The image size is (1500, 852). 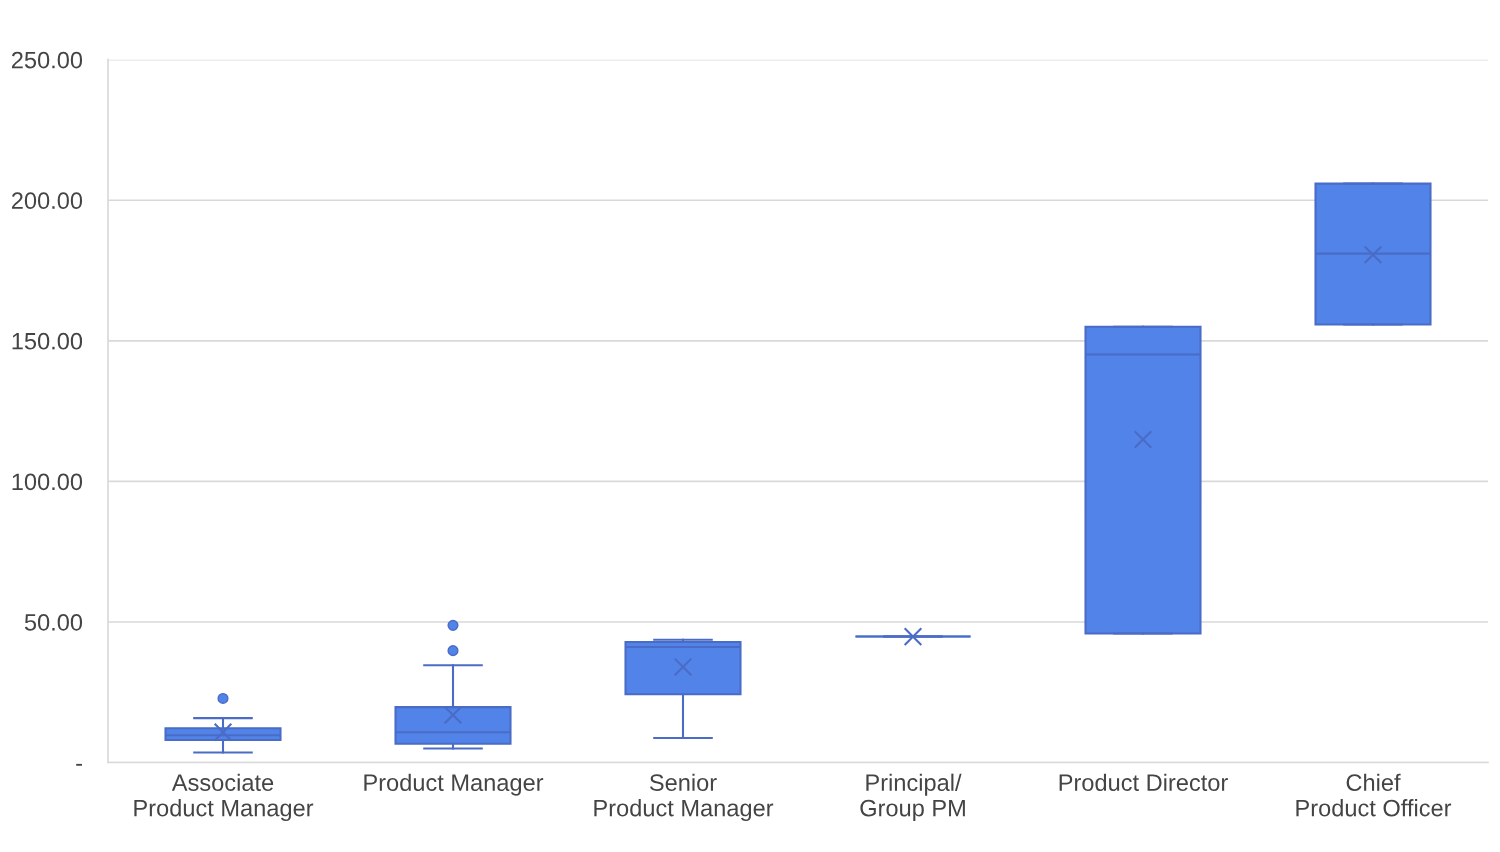 What do you see at coordinates (47, 341) in the screenshot?
I see `y-tick-label: 150.00` at bounding box center [47, 341].